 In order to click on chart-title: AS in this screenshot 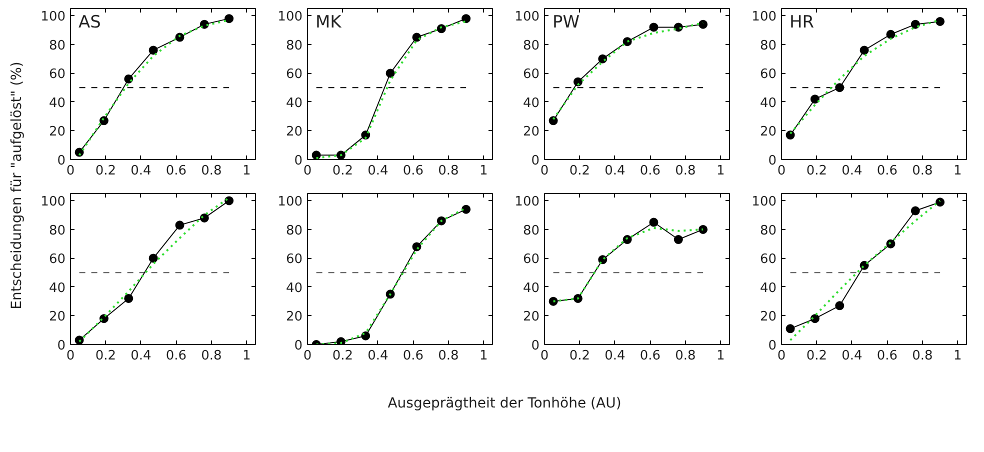, I will do `click(89, 22)`.